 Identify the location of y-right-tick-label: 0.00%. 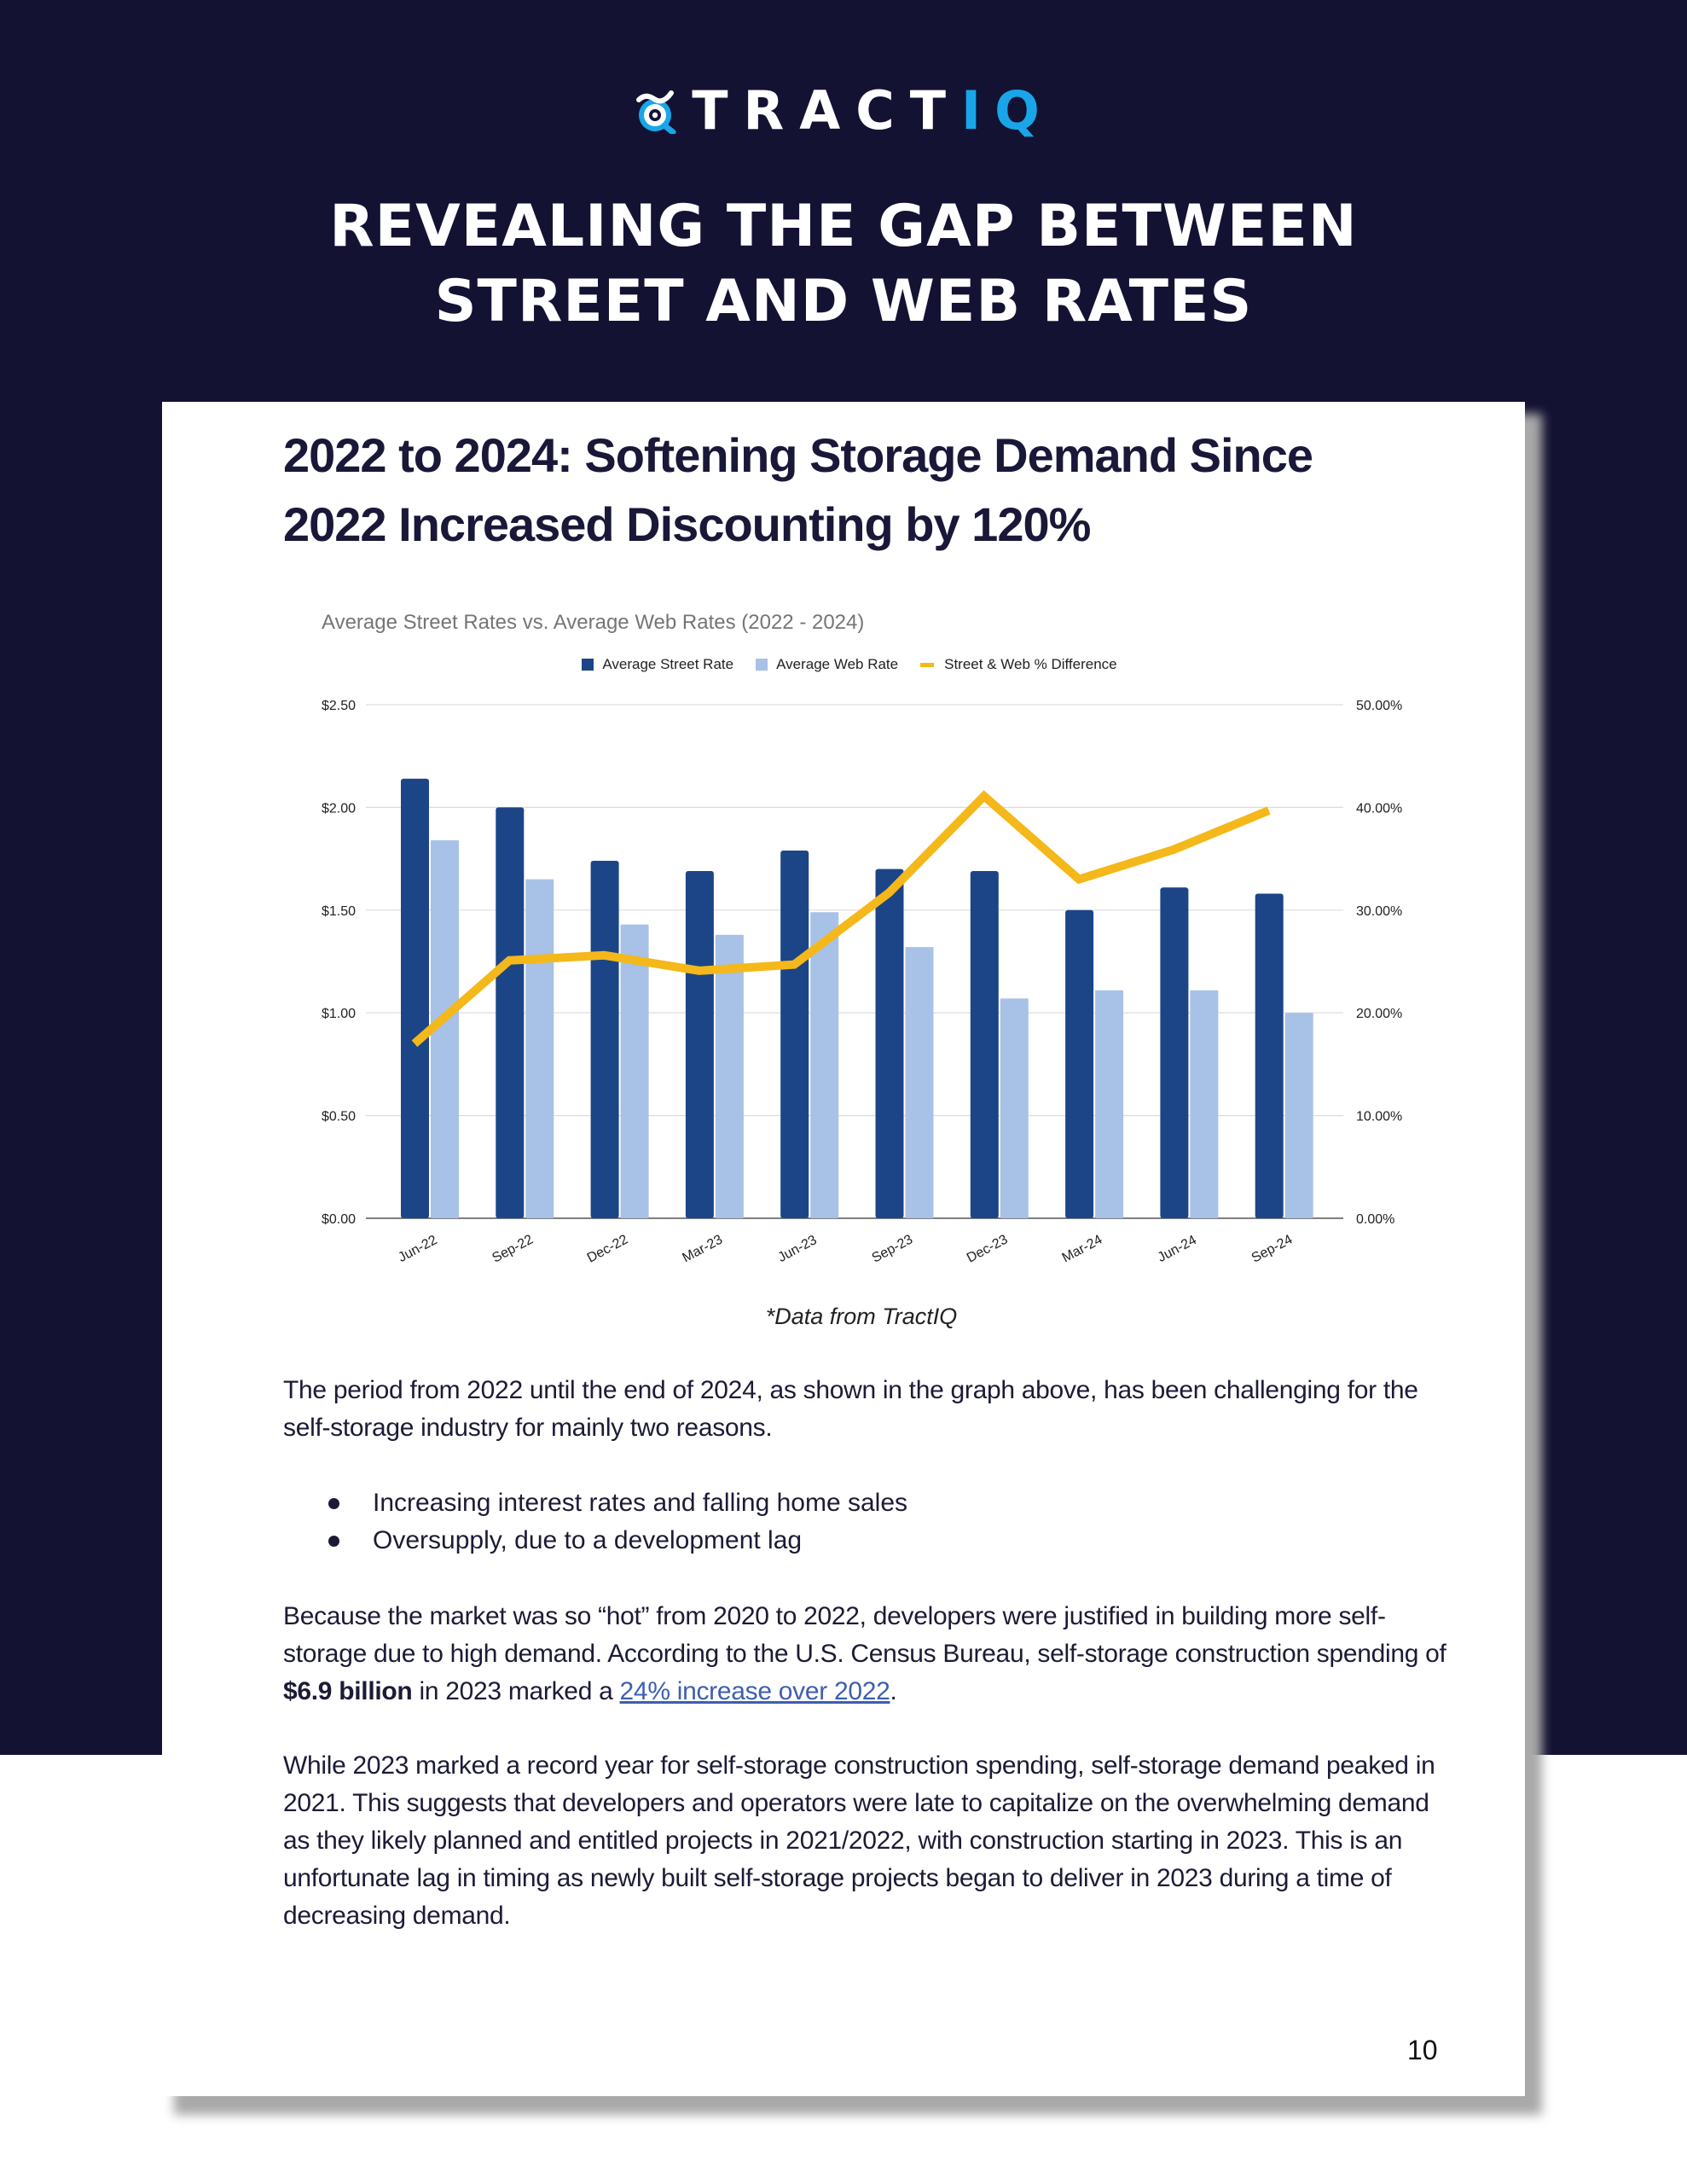
(1375, 1219).